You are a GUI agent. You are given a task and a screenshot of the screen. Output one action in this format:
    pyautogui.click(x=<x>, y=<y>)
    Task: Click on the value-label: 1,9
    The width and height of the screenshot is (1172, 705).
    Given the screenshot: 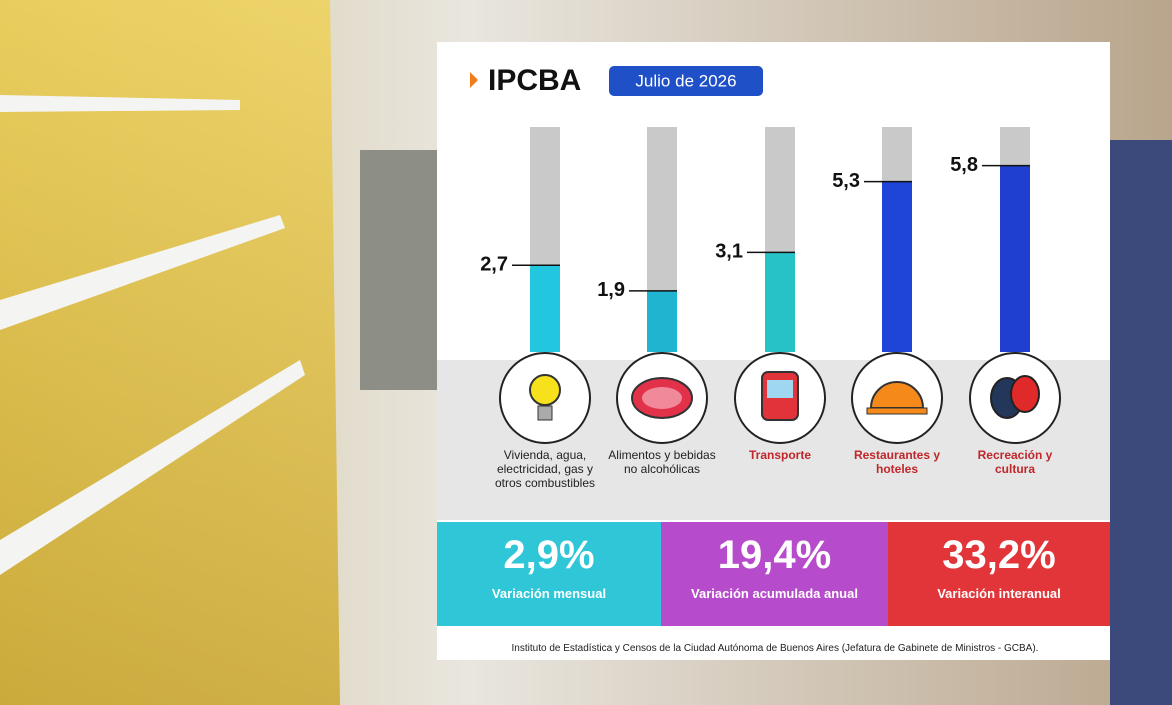 What is the action you would take?
    pyautogui.click(x=611, y=290)
    